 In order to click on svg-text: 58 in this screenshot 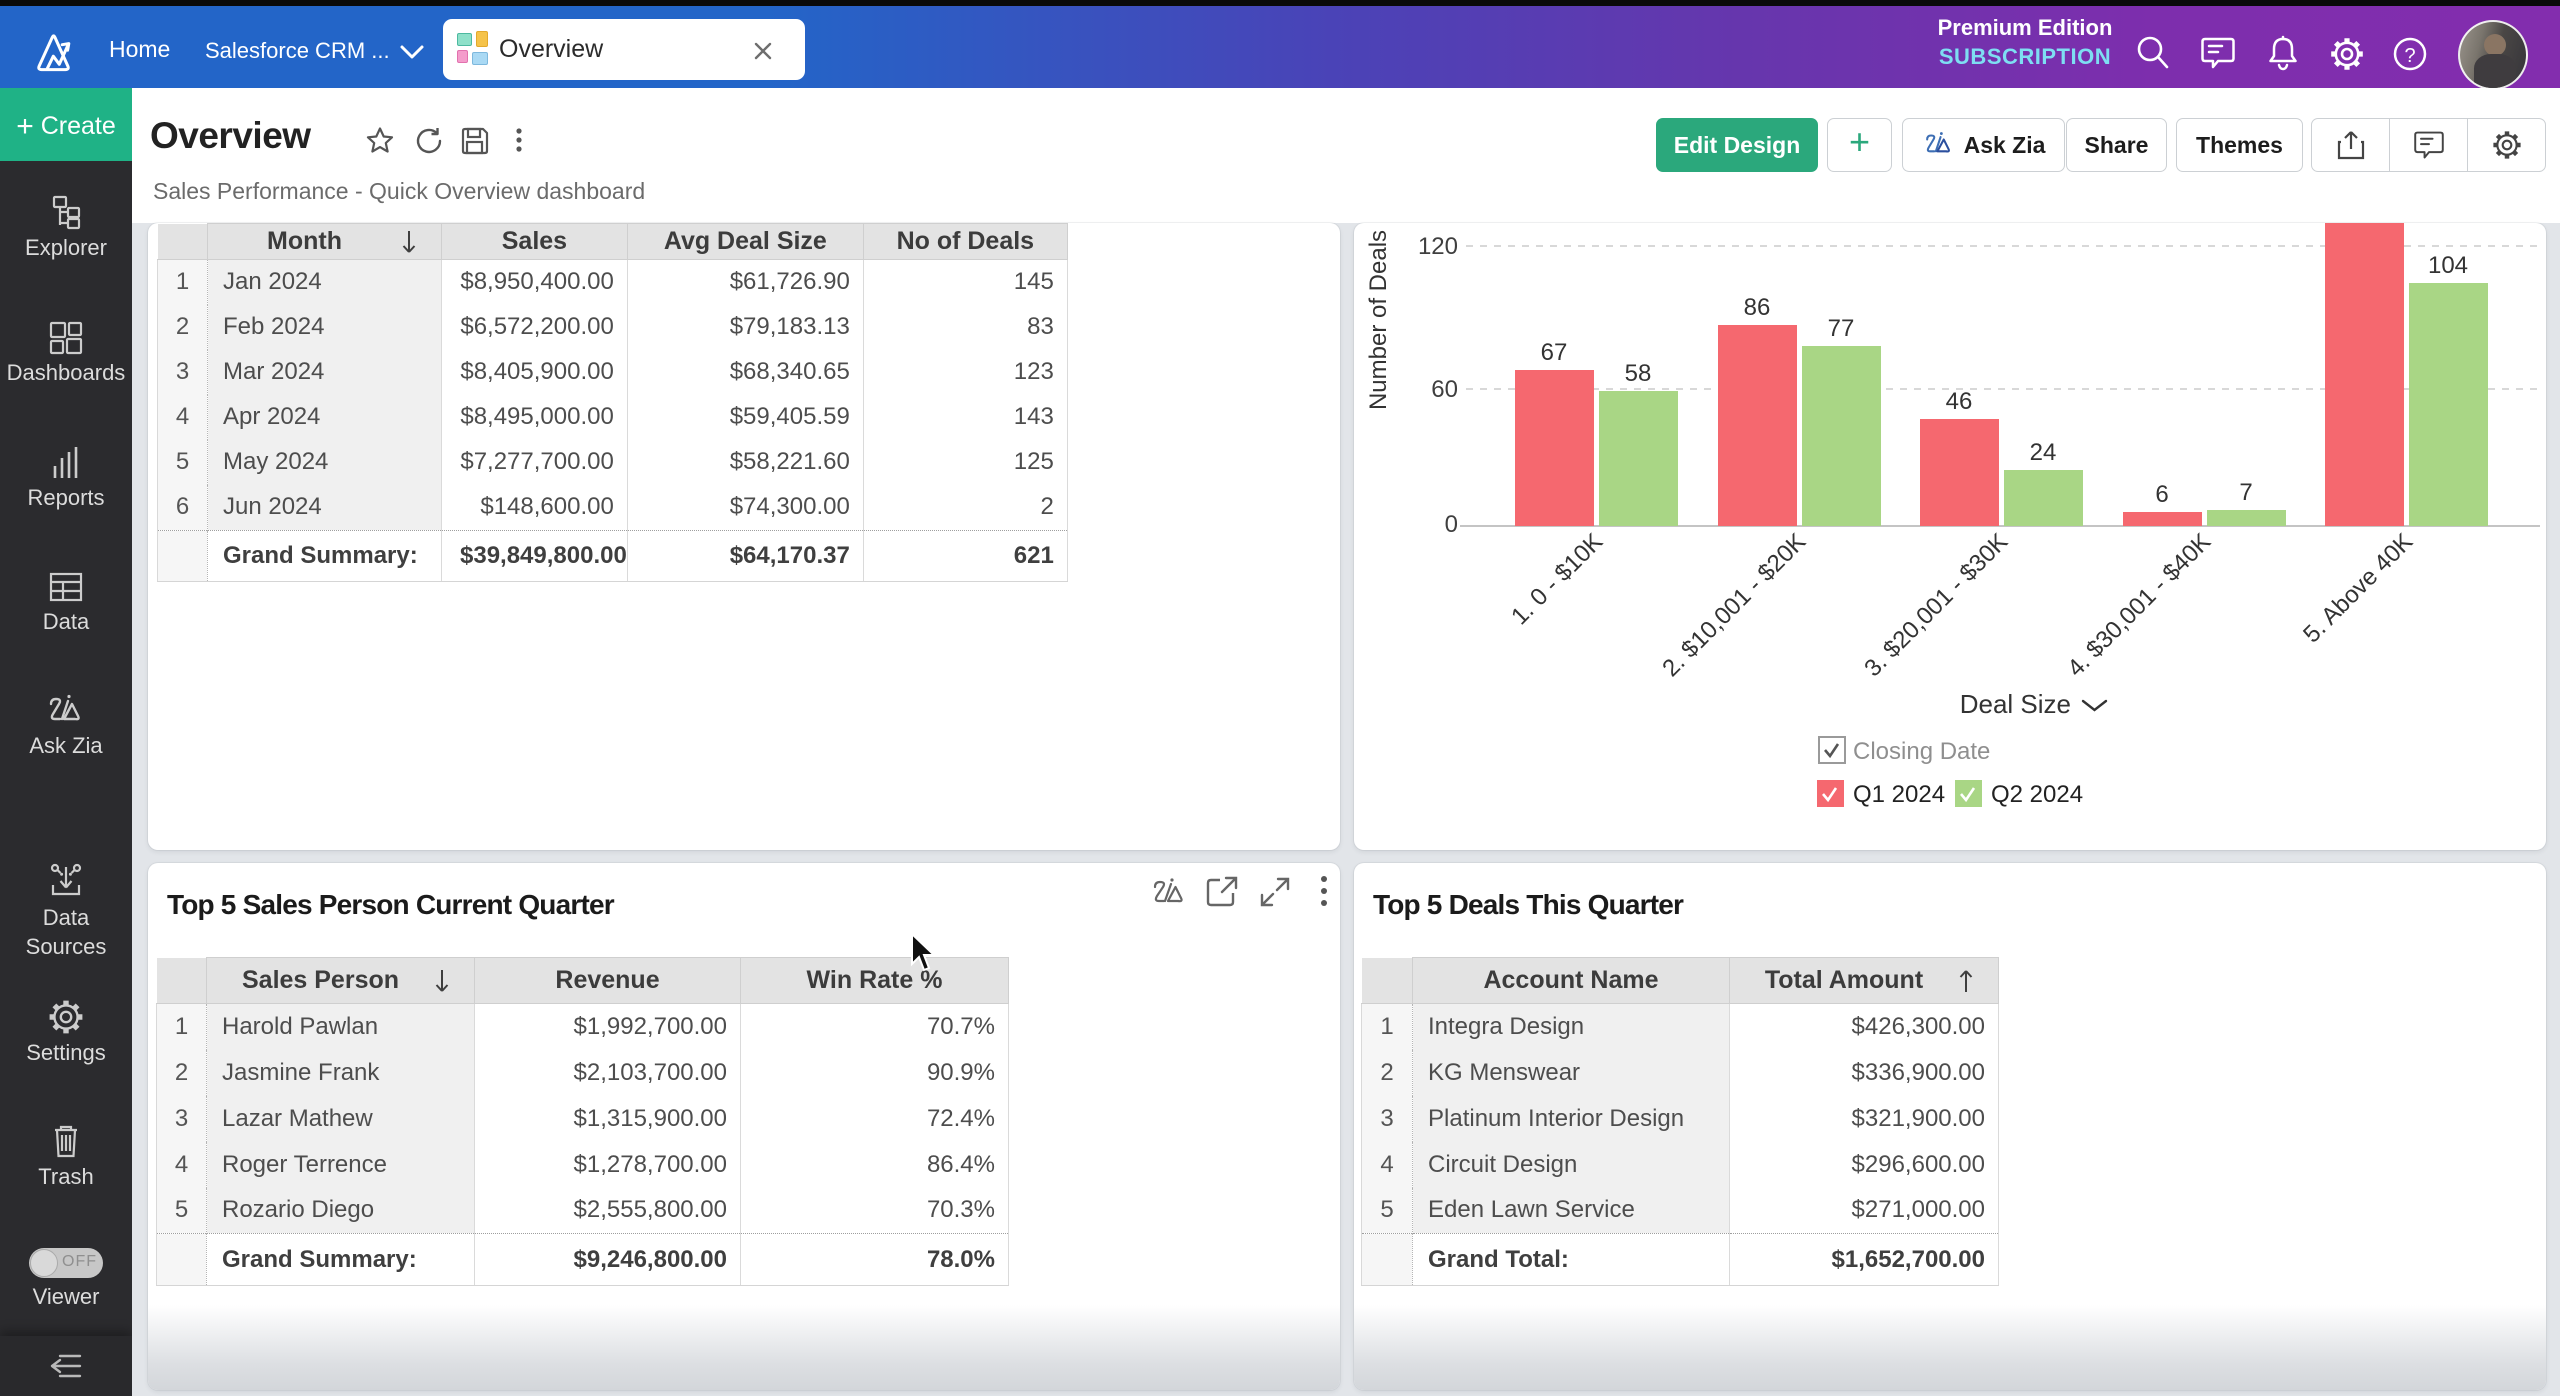, I will do `click(1638, 373)`.